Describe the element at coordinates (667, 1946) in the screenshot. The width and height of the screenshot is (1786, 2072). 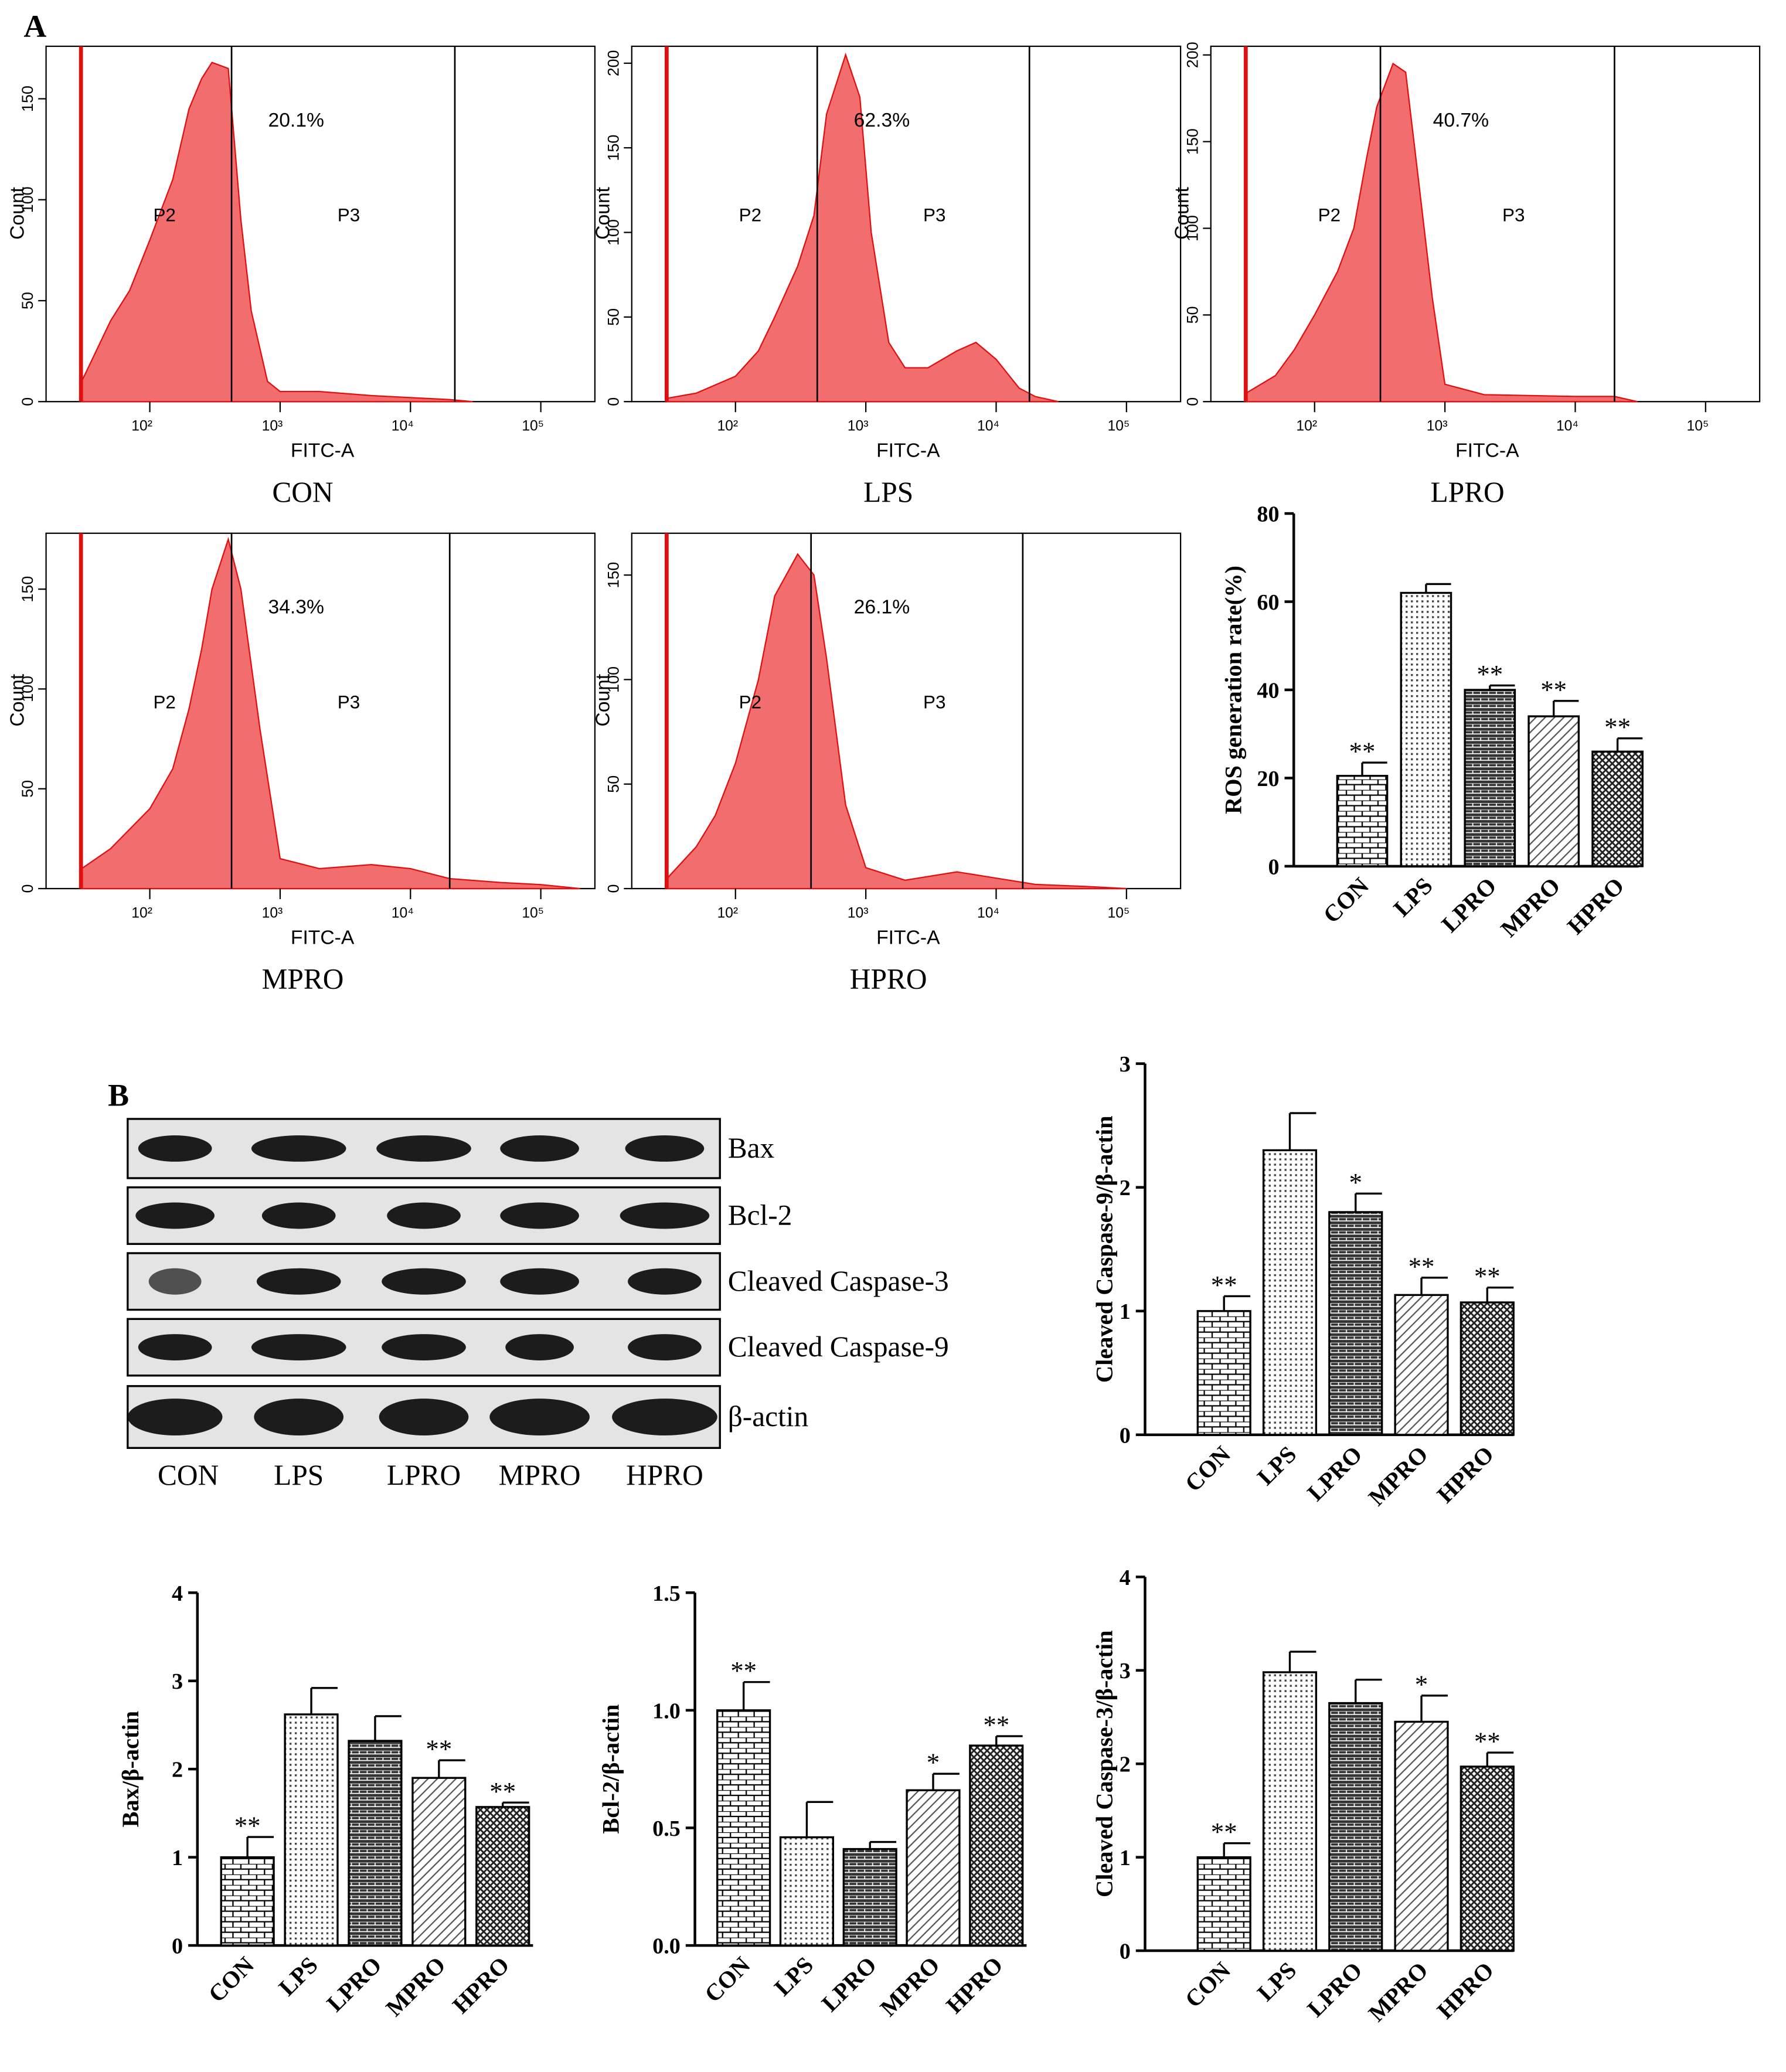
I see `y-tick-label: 0.0` at that location.